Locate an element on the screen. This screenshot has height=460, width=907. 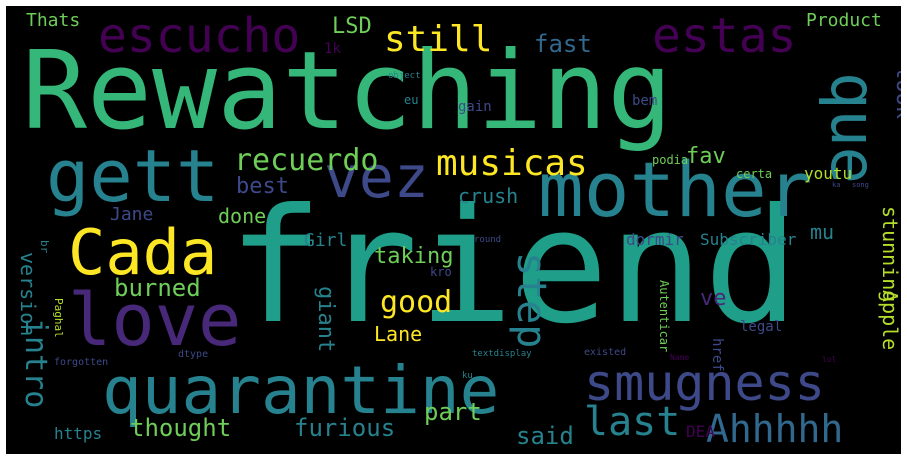
word-cada: Cada is located at coordinates (143, 252).